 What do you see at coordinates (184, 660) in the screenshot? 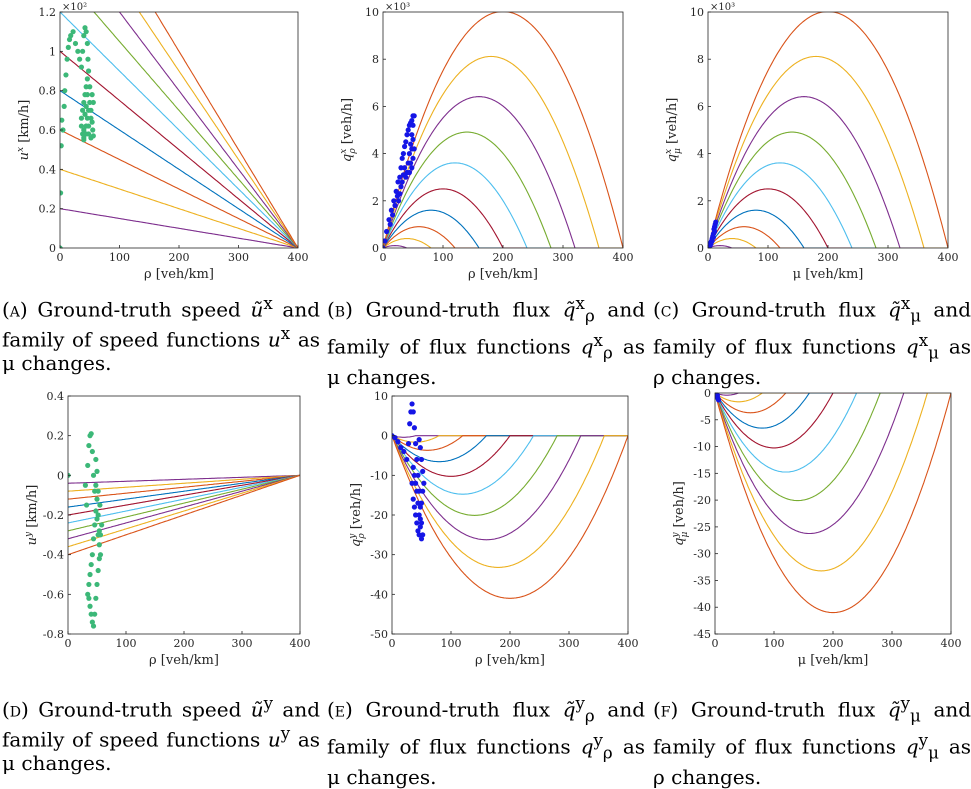
I see `x-axis-label: ρ [veh/km]` at bounding box center [184, 660].